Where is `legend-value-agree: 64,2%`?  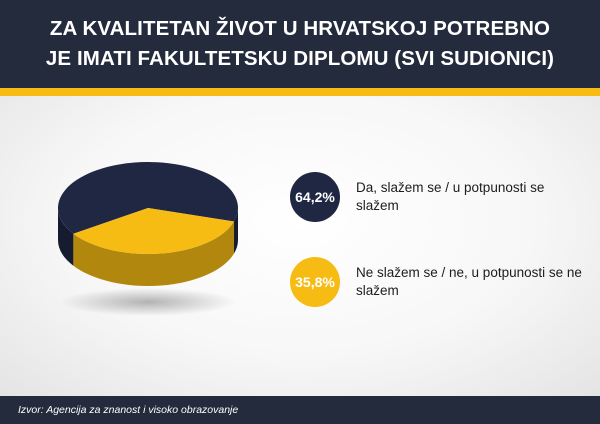
legend-value-agree: 64,2% is located at coordinates (315, 197).